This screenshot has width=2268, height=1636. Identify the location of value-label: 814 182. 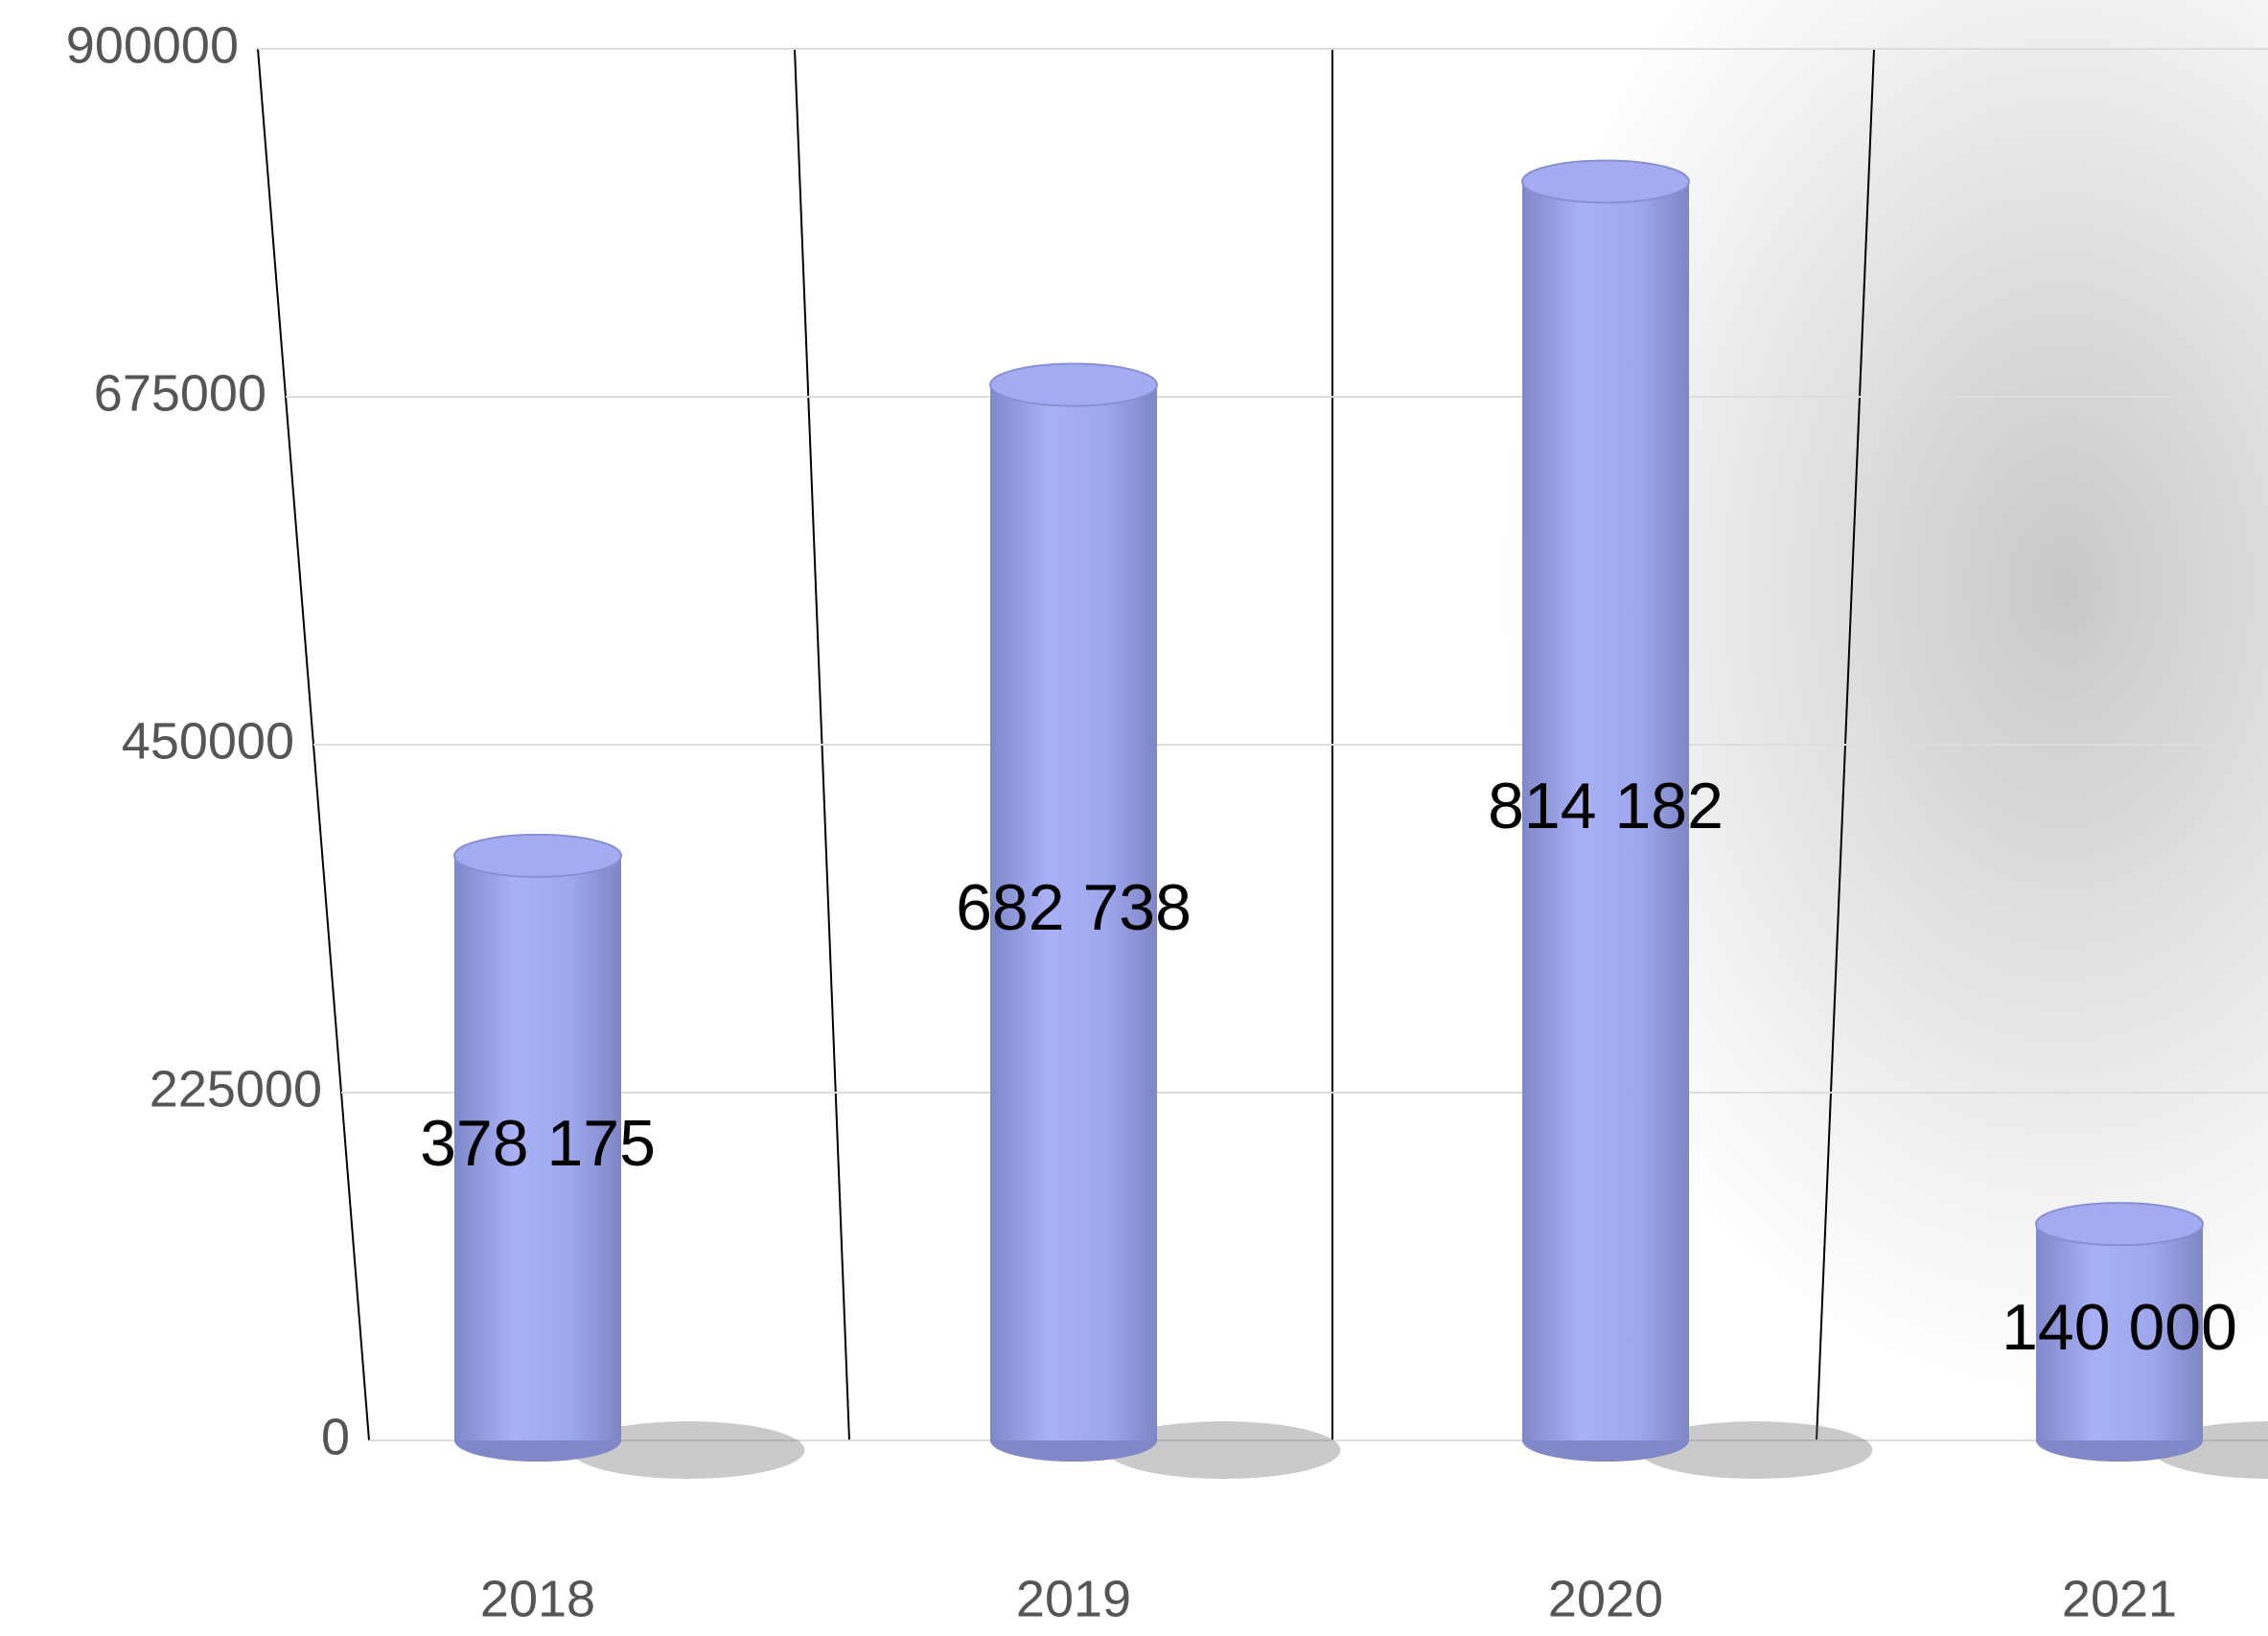
(1606, 806).